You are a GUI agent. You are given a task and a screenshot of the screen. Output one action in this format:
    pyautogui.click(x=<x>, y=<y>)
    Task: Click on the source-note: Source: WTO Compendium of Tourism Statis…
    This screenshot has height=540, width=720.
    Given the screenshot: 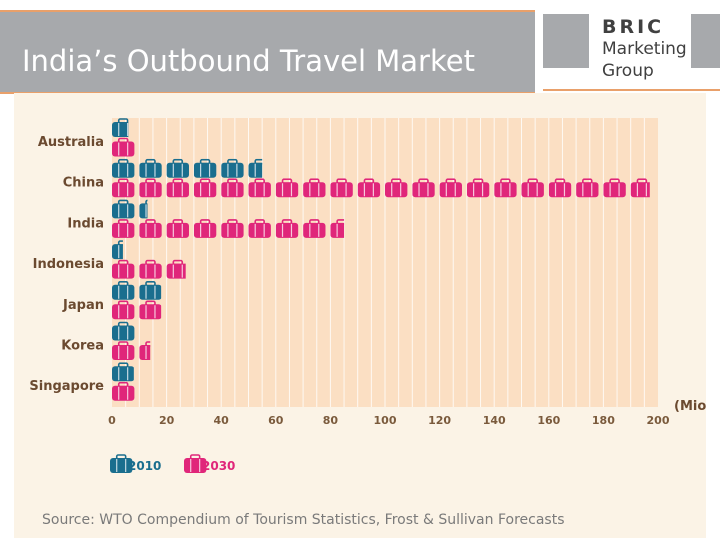 What is the action you would take?
    pyautogui.click(x=303, y=520)
    